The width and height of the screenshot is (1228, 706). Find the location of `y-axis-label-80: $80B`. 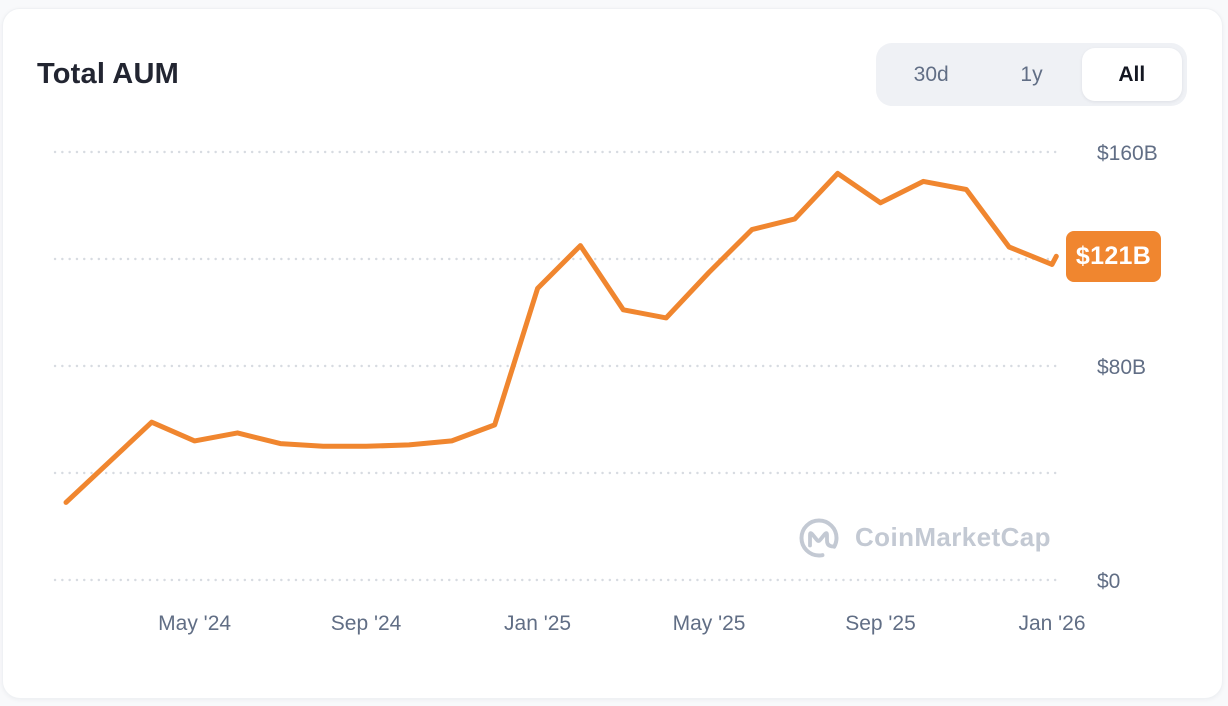

y-axis-label-80: $80B is located at coordinates (1122, 367).